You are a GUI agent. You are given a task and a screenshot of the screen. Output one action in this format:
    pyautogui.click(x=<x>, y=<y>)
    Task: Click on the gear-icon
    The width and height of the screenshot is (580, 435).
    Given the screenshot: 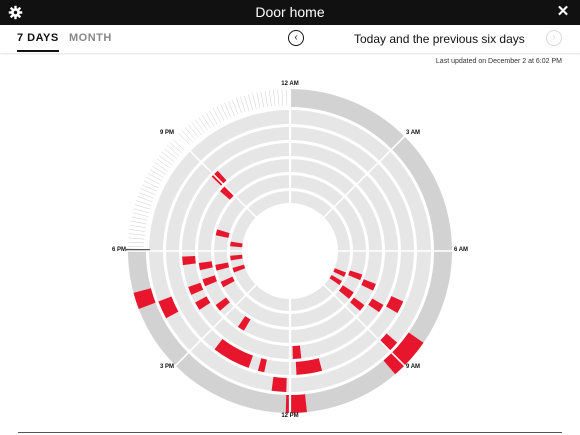 What is the action you would take?
    pyautogui.click(x=15, y=12)
    